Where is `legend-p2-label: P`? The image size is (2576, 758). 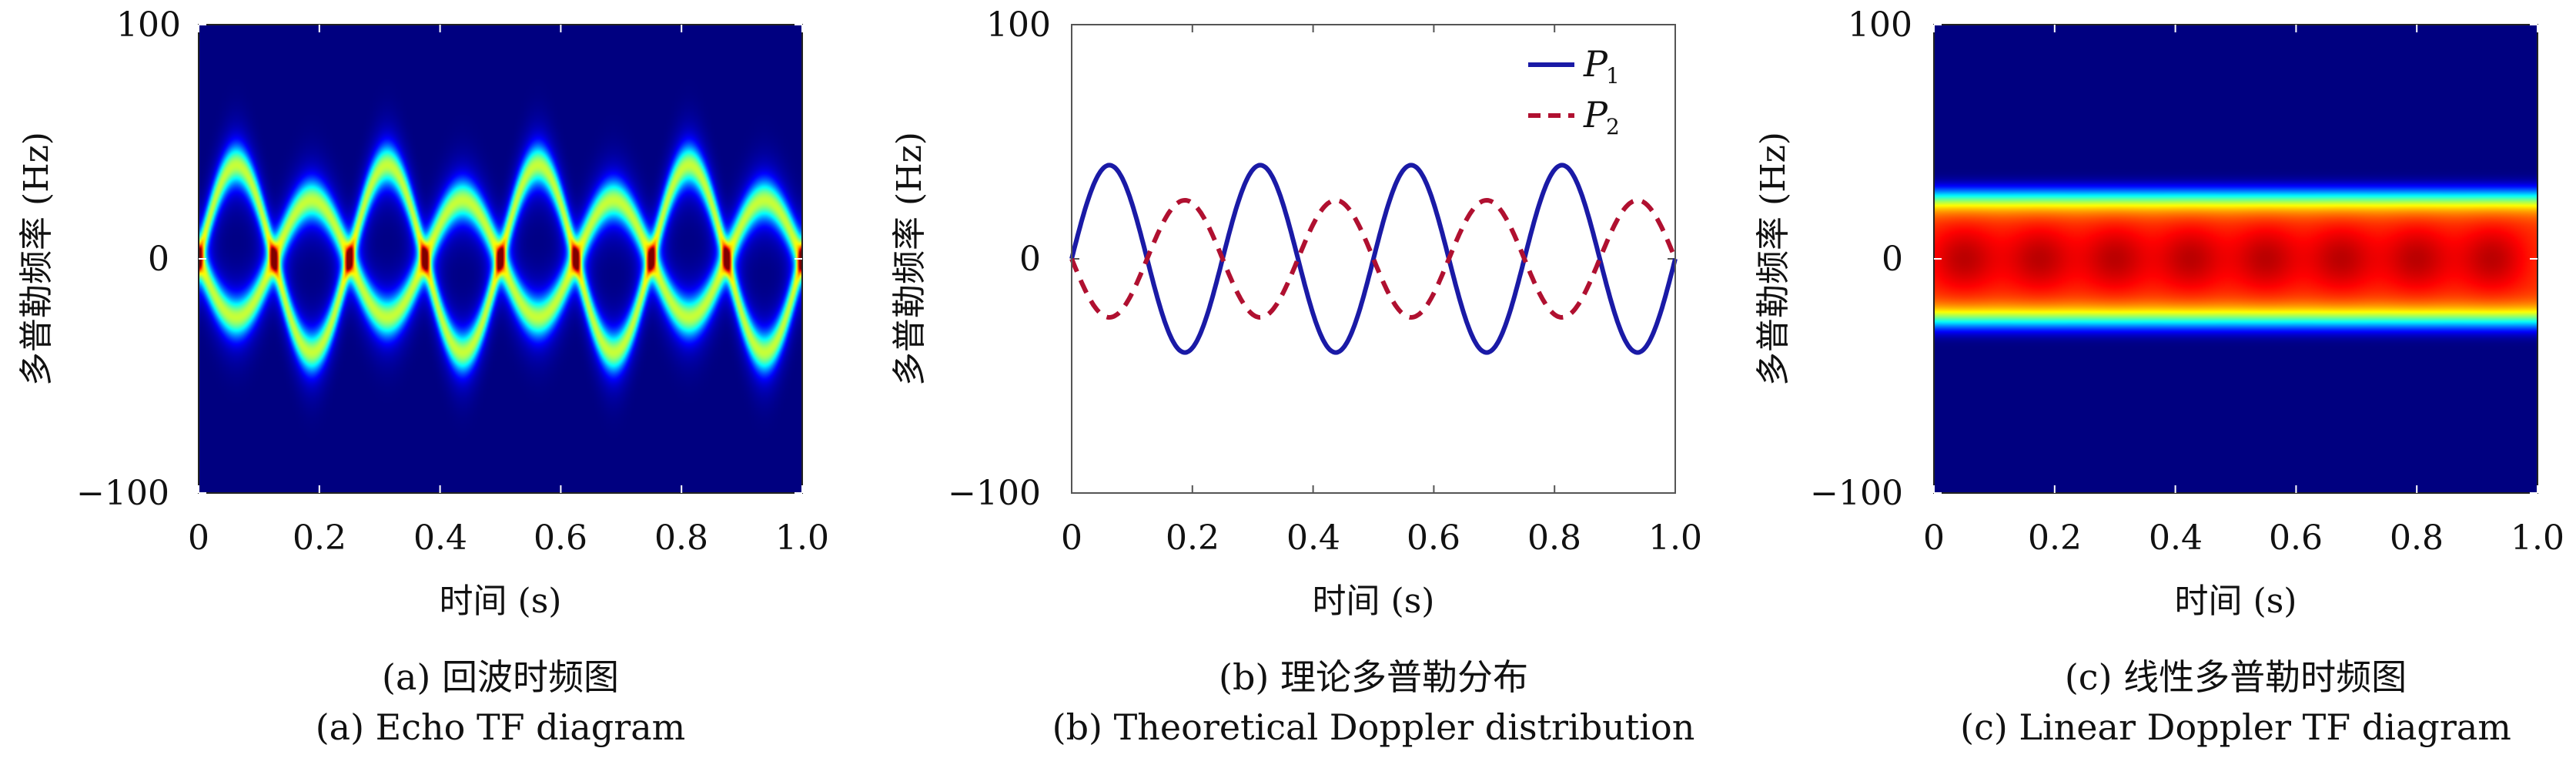 legend-p2-label: P is located at coordinates (1596, 115).